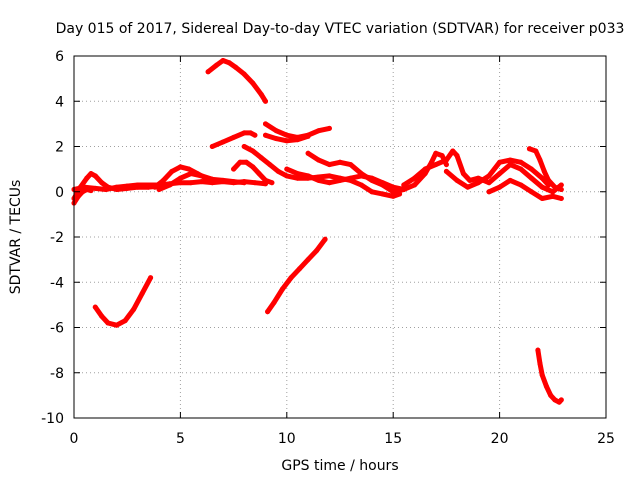 The width and height of the screenshot is (640, 480). Describe the element at coordinates (52, 419) in the screenshot. I see `y-tick-label: -10` at that location.